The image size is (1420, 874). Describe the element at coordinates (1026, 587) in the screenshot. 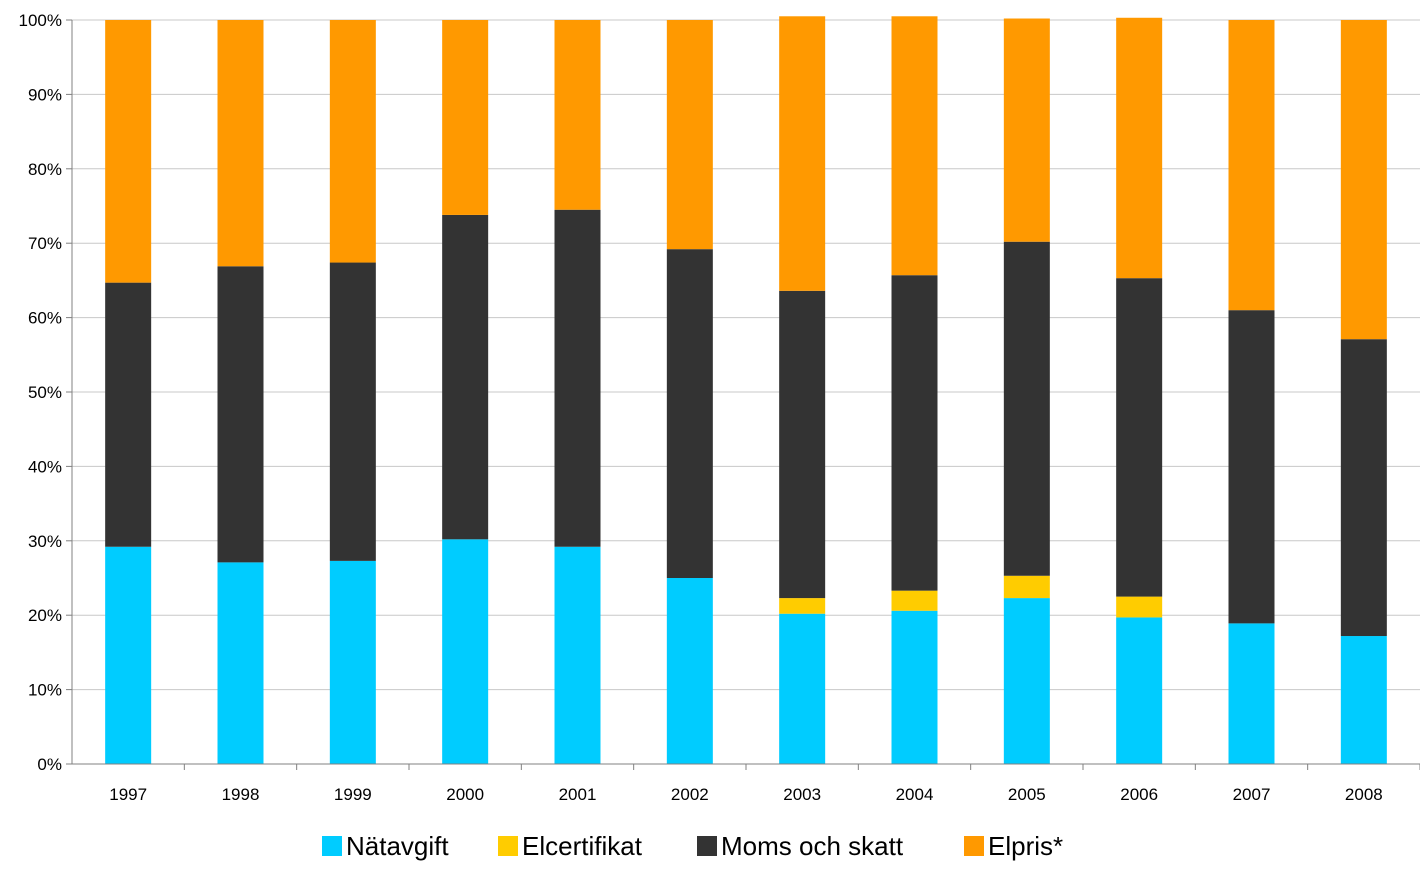

I see `bar-segment-2005-elcertifikat` at that location.